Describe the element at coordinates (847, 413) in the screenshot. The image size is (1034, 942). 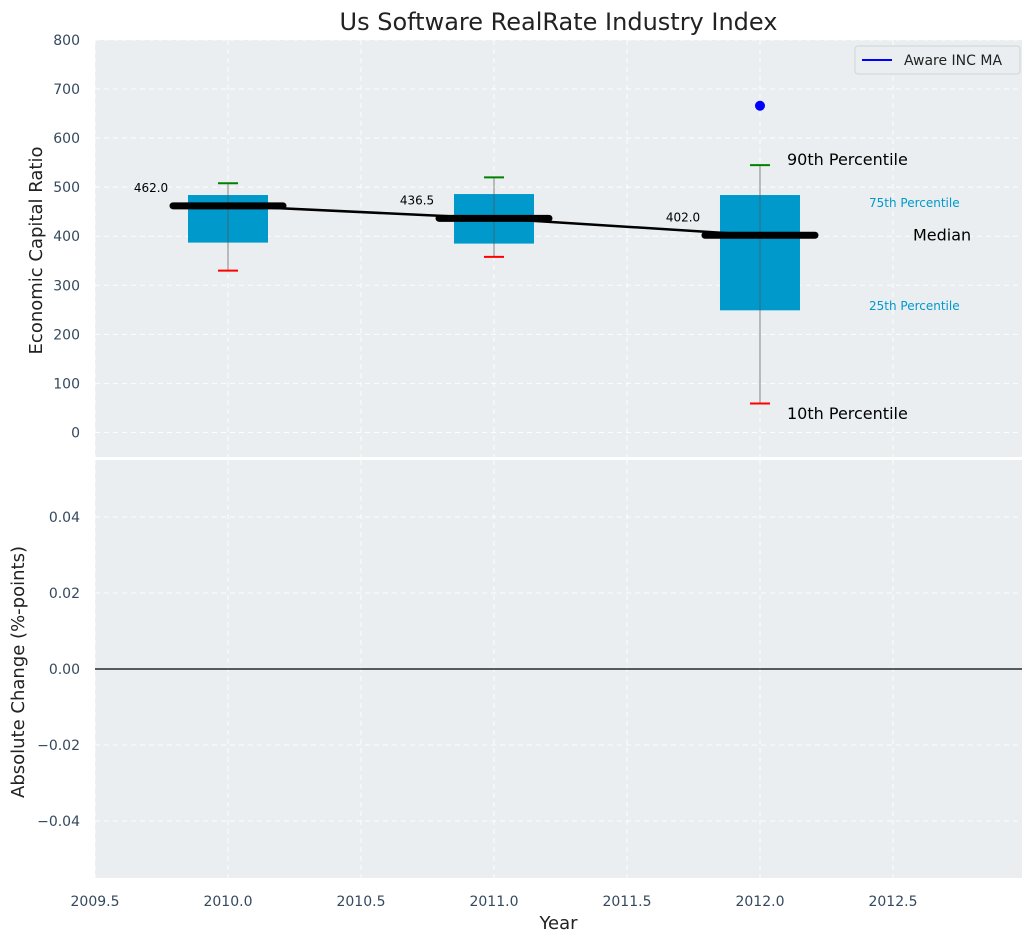
I see `annotation-10th: 10th Percentile` at that location.